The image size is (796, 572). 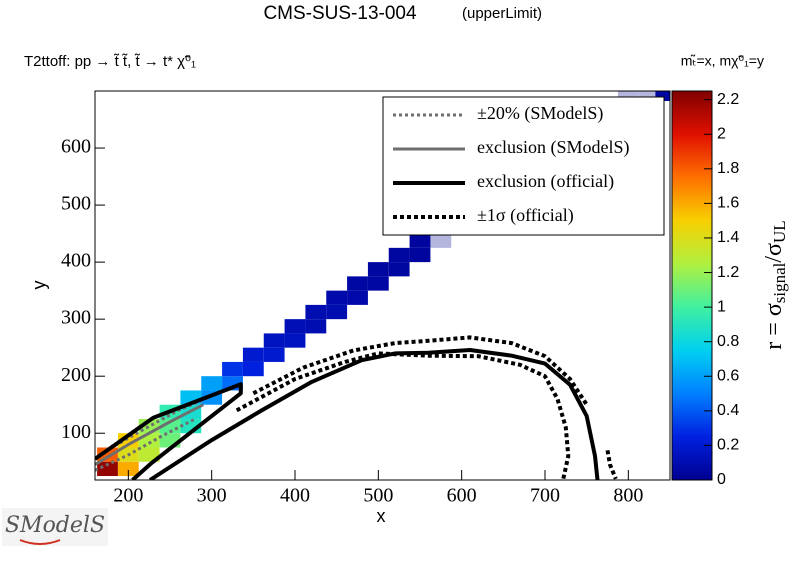 I want to click on logo-swoosh, so click(x=40, y=542).